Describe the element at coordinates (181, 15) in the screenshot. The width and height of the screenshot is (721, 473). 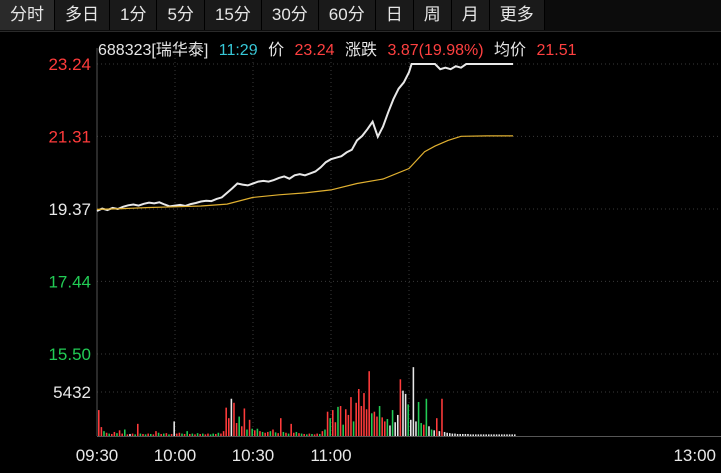
I see `tab-3: 5分` at that location.